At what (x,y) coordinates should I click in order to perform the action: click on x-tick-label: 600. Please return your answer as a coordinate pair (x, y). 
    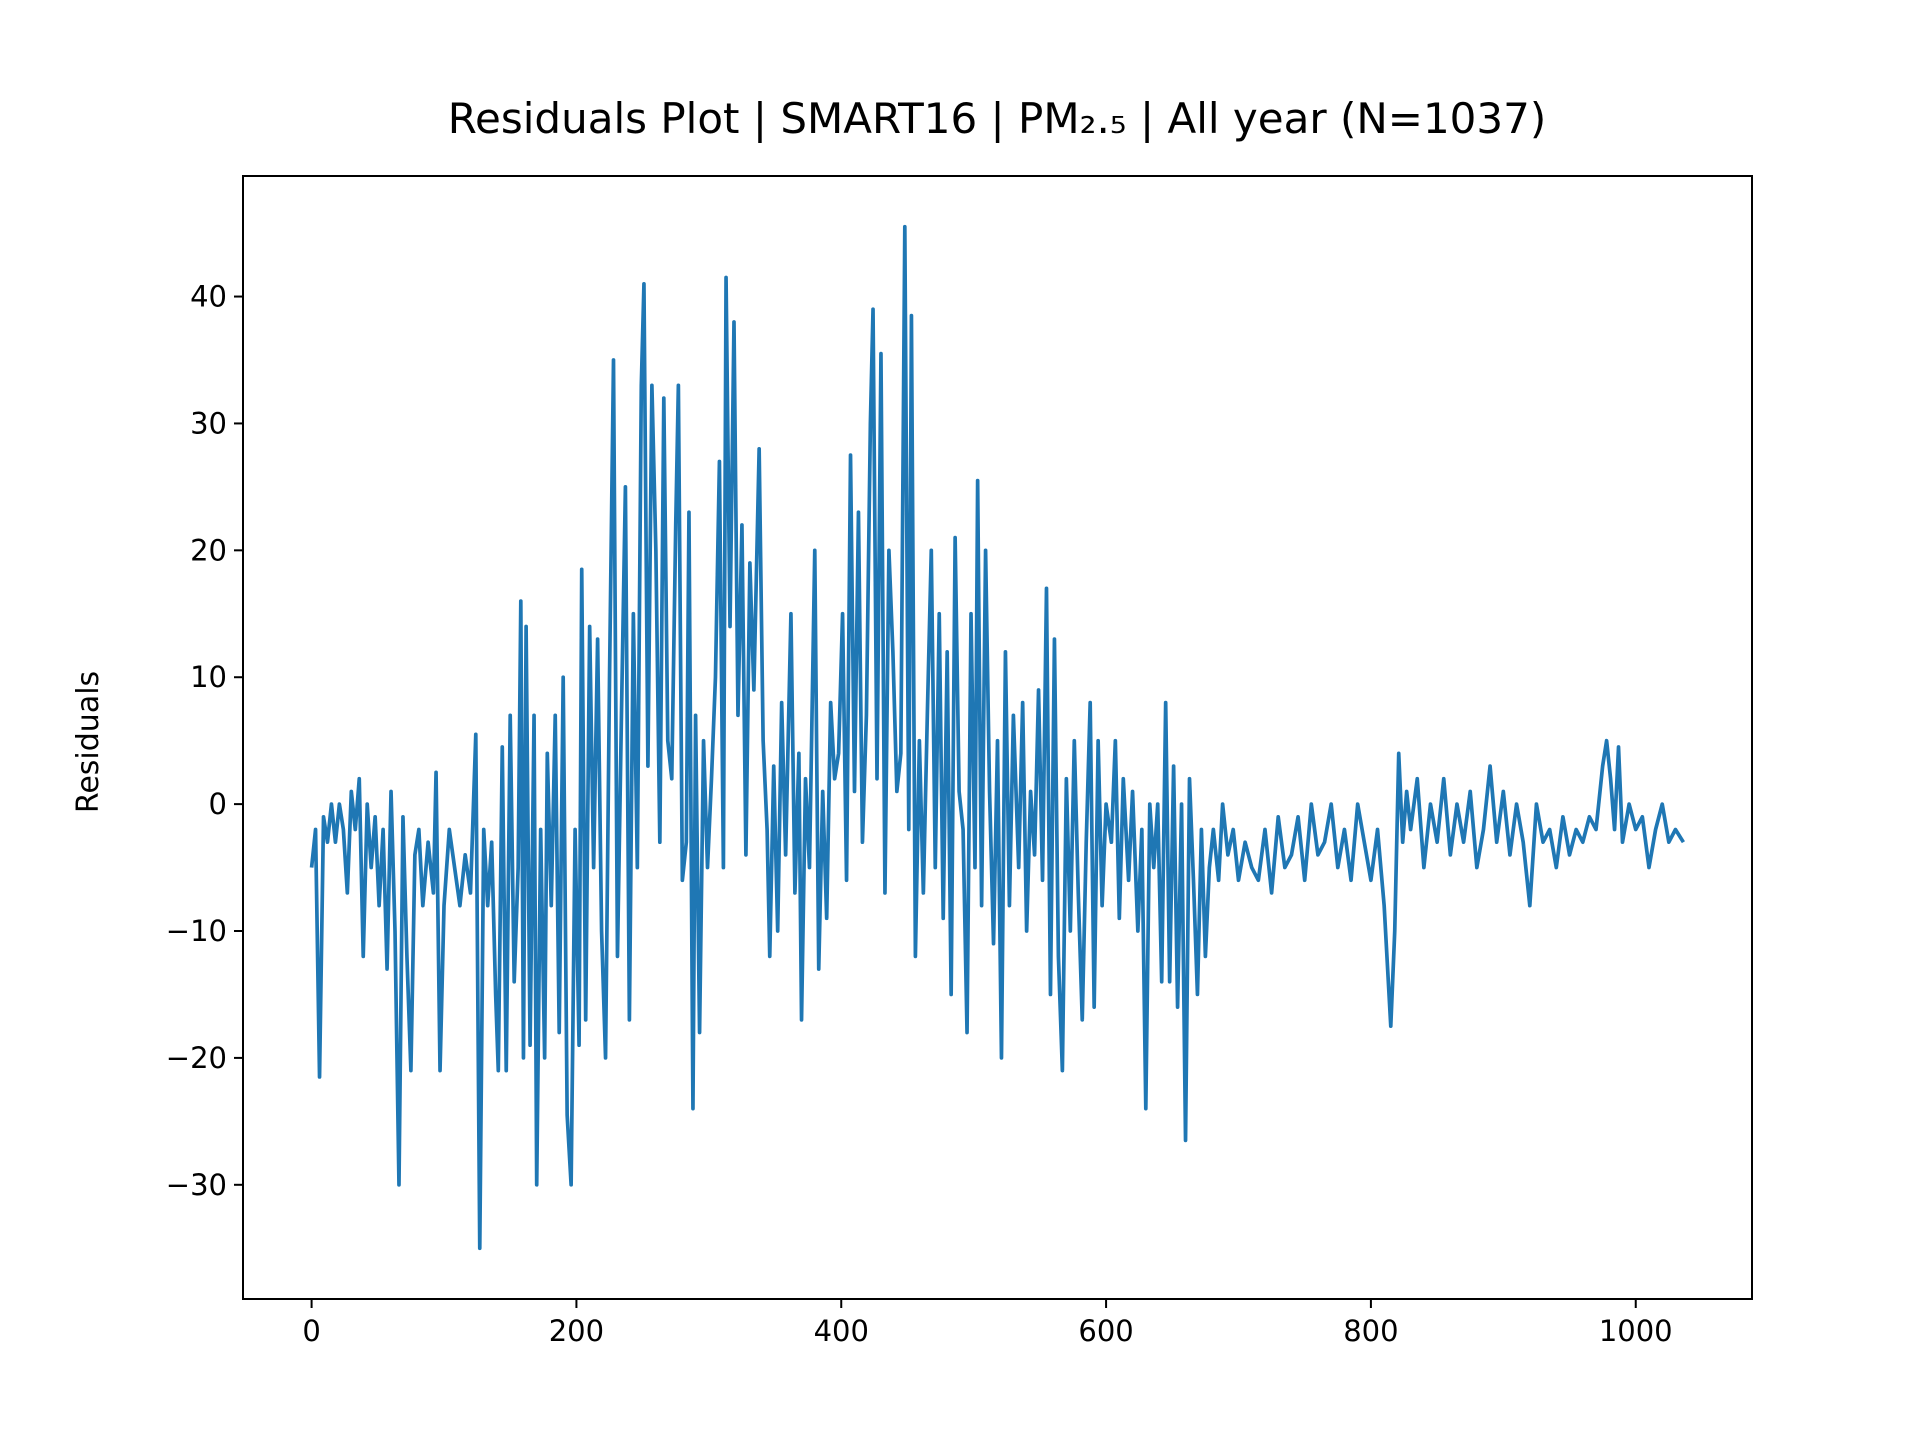
    Looking at the image, I should click on (1105, 1331).